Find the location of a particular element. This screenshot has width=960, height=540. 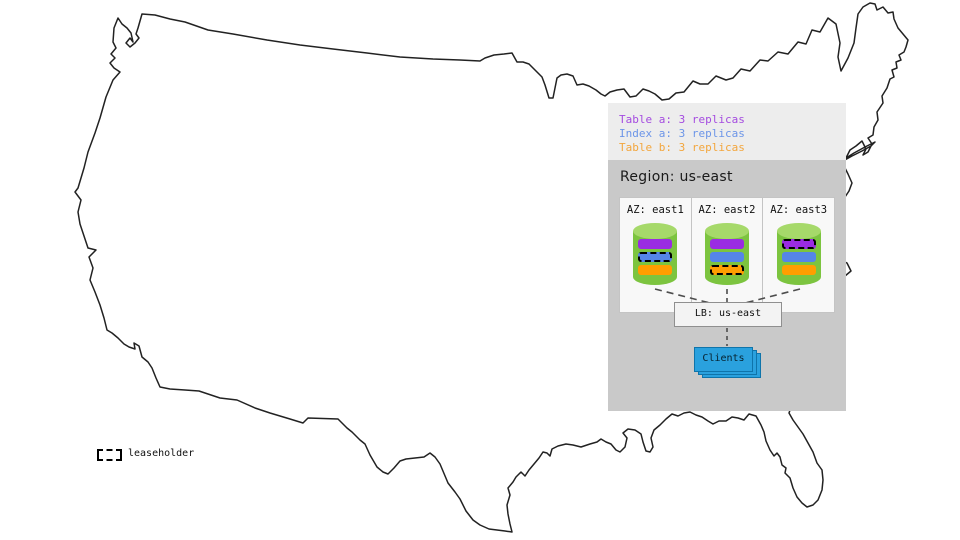

az-east3: AZ: east3 is located at coordinates (799, 255).